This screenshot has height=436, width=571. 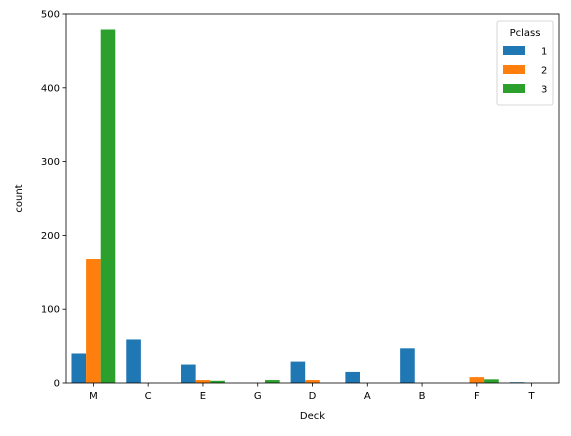 I want to click on x-tick-label: T, so click(x=532, y=396).